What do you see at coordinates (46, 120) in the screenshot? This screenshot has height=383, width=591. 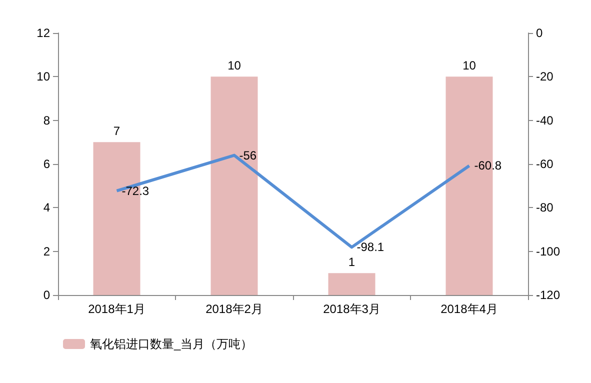 I see `y-tick-label: 8` at bounding box center [46, 120].